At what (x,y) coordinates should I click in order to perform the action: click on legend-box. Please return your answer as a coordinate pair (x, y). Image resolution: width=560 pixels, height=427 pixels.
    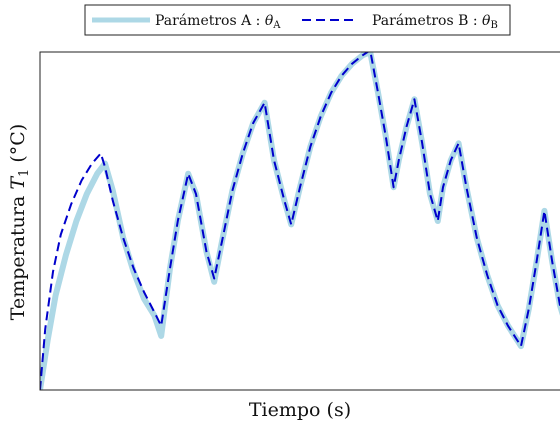
    Looking at the image, I should click on (297, 20).